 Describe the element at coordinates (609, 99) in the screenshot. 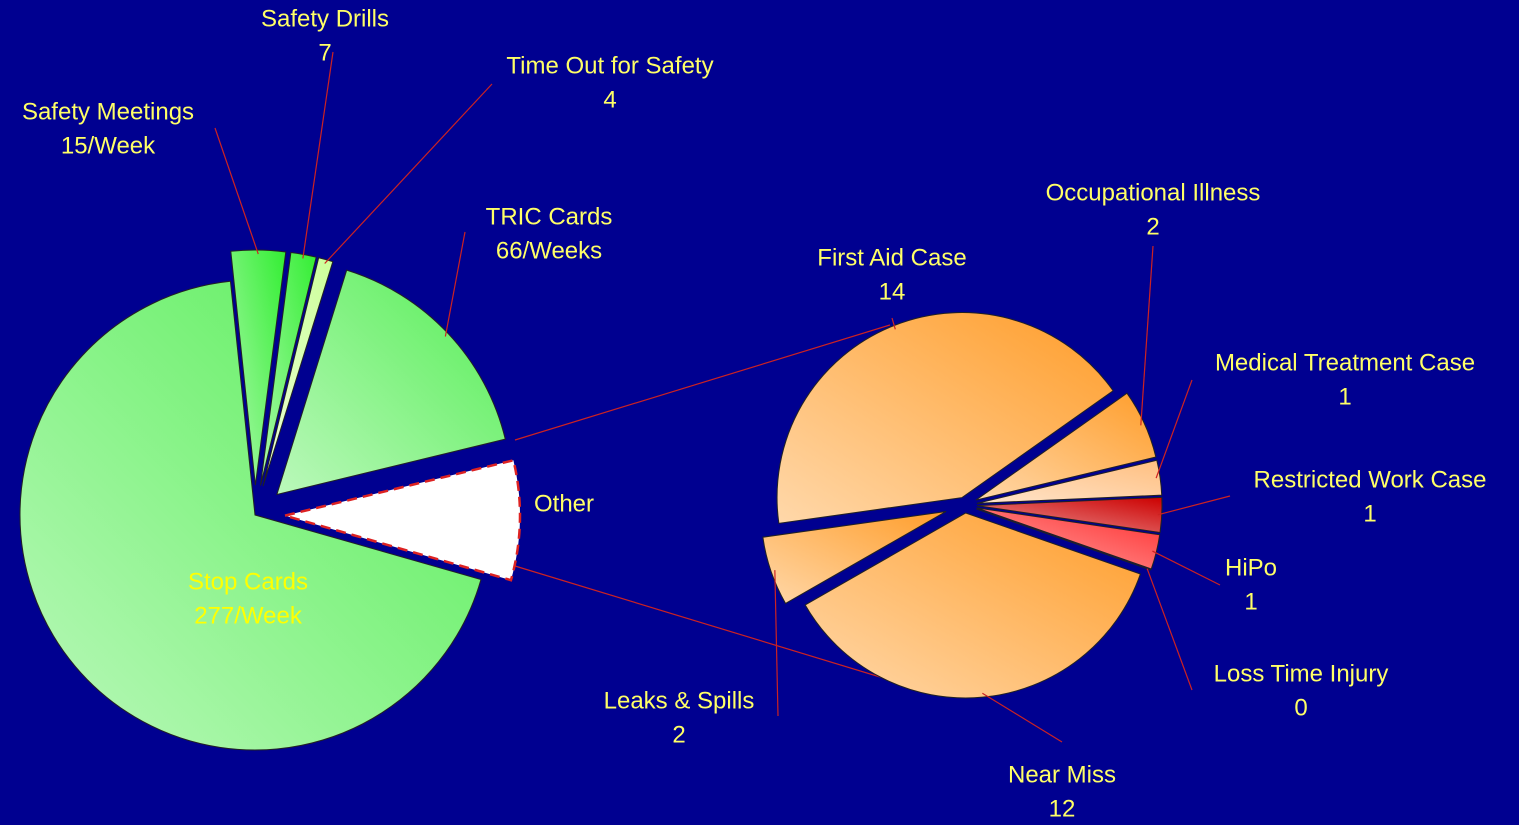

I see `slice-value: 4` at that location.